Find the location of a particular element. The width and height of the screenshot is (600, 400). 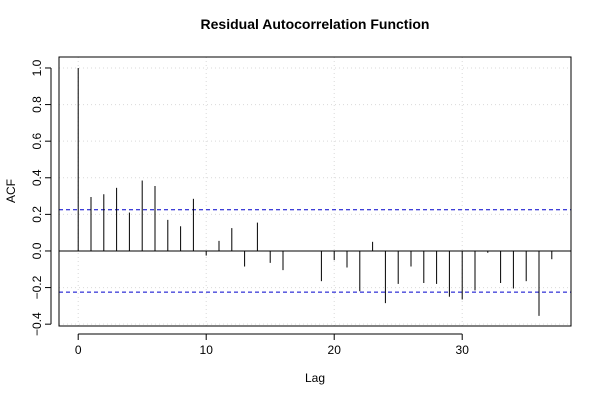

chart-title: Residual Autocorrelation Function is located at coordinates (315, 24).